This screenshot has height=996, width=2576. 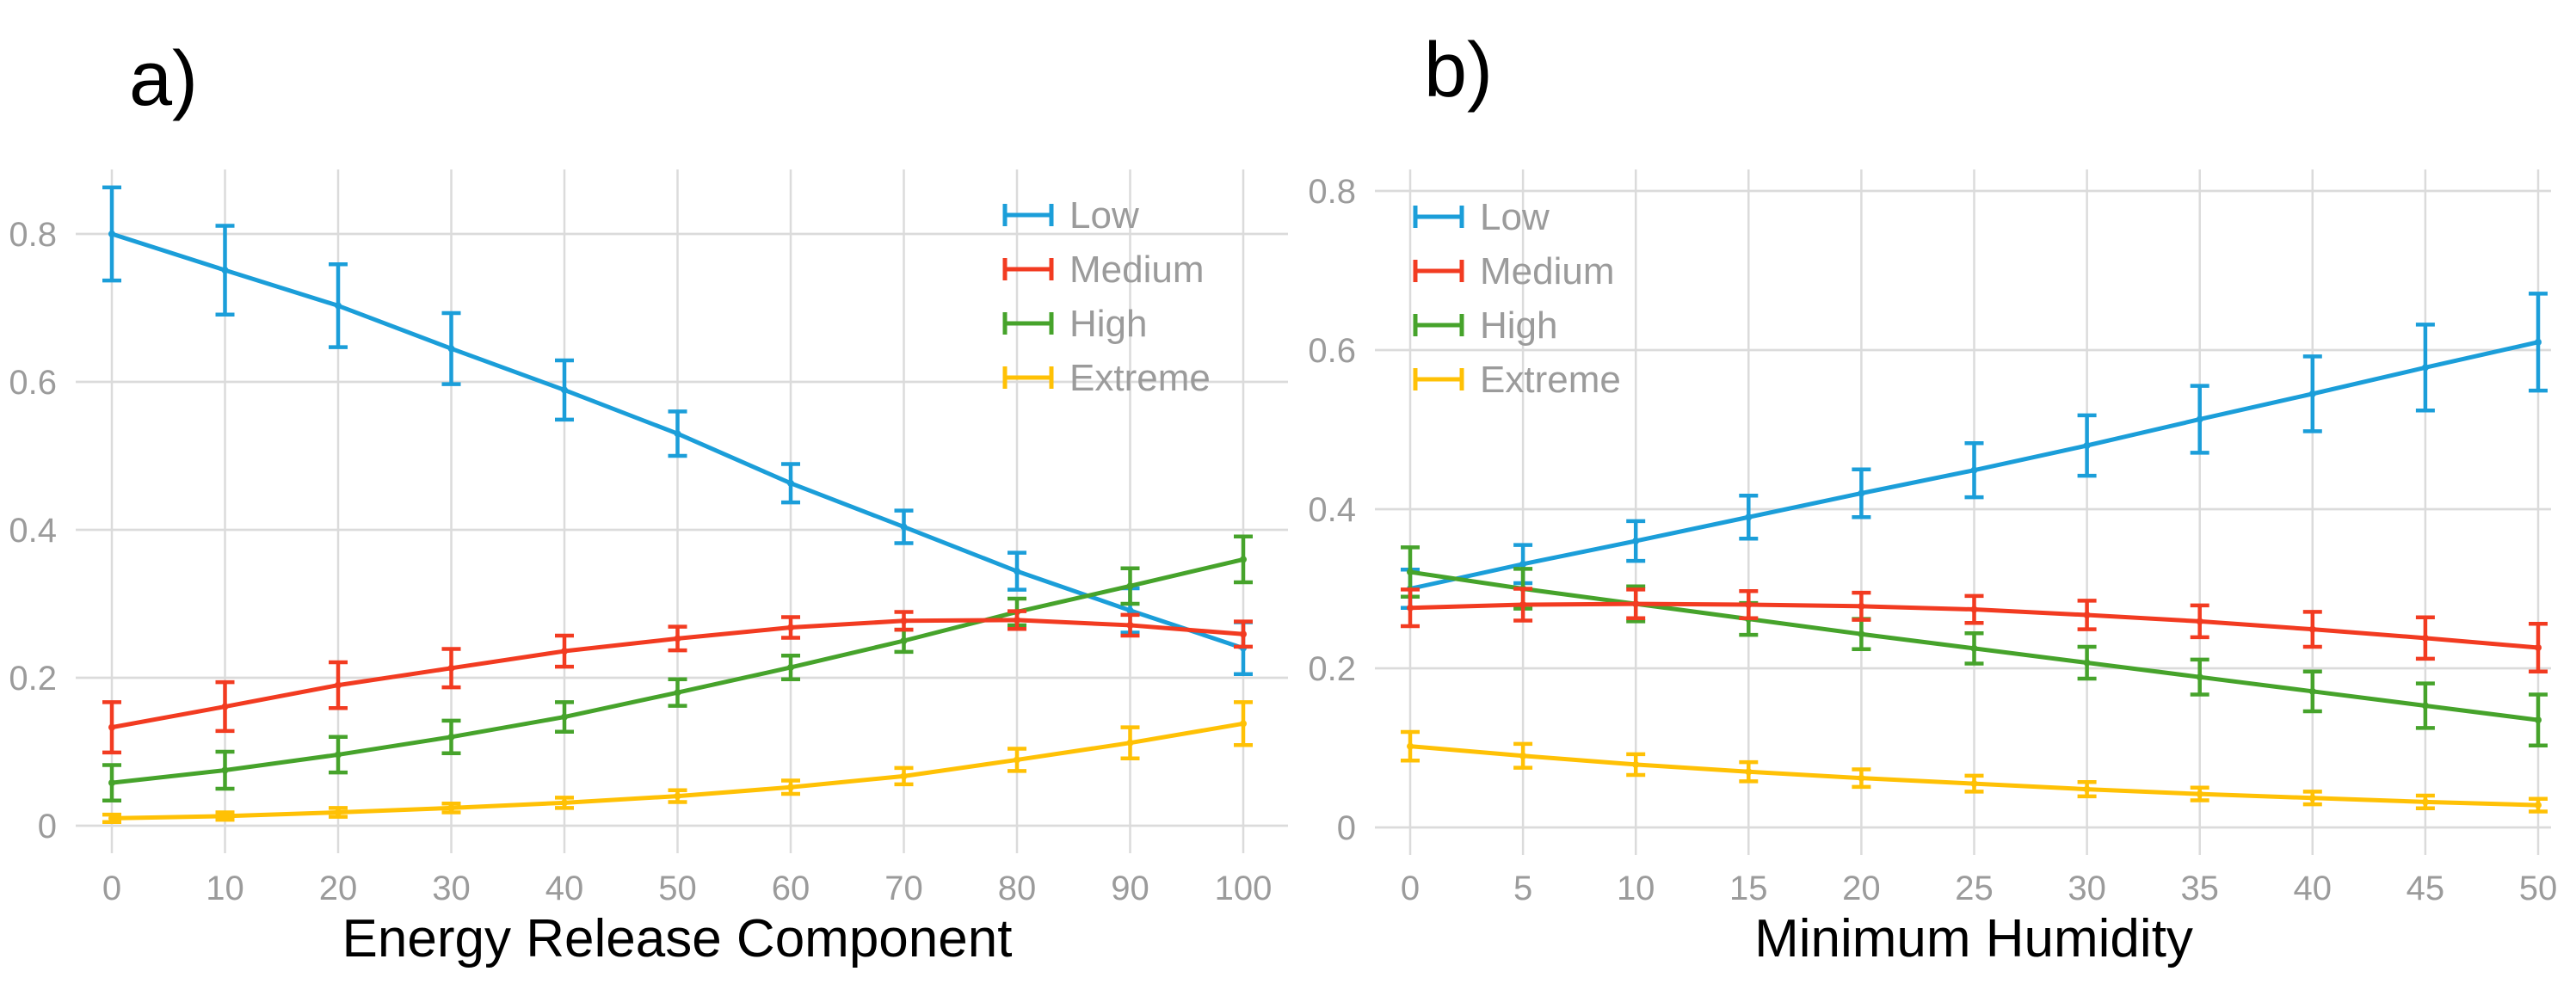 I want to click on x-tick-label: 15, so click(x=1748, y=888).